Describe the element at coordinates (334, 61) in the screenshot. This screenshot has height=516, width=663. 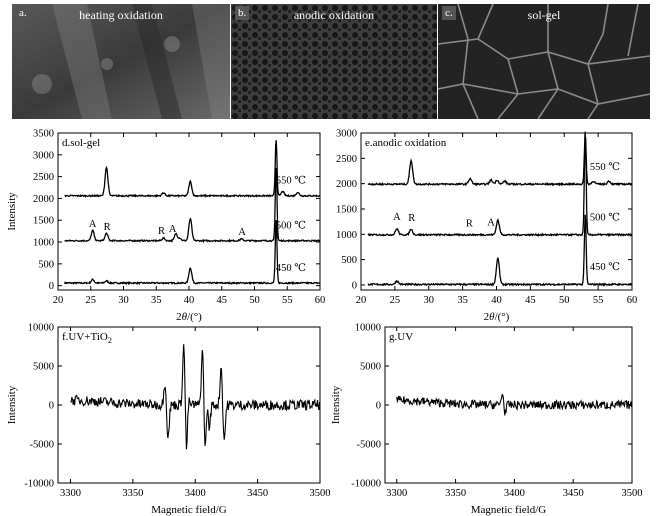
I see `sem-anodic-oxidation-texture` at that location.